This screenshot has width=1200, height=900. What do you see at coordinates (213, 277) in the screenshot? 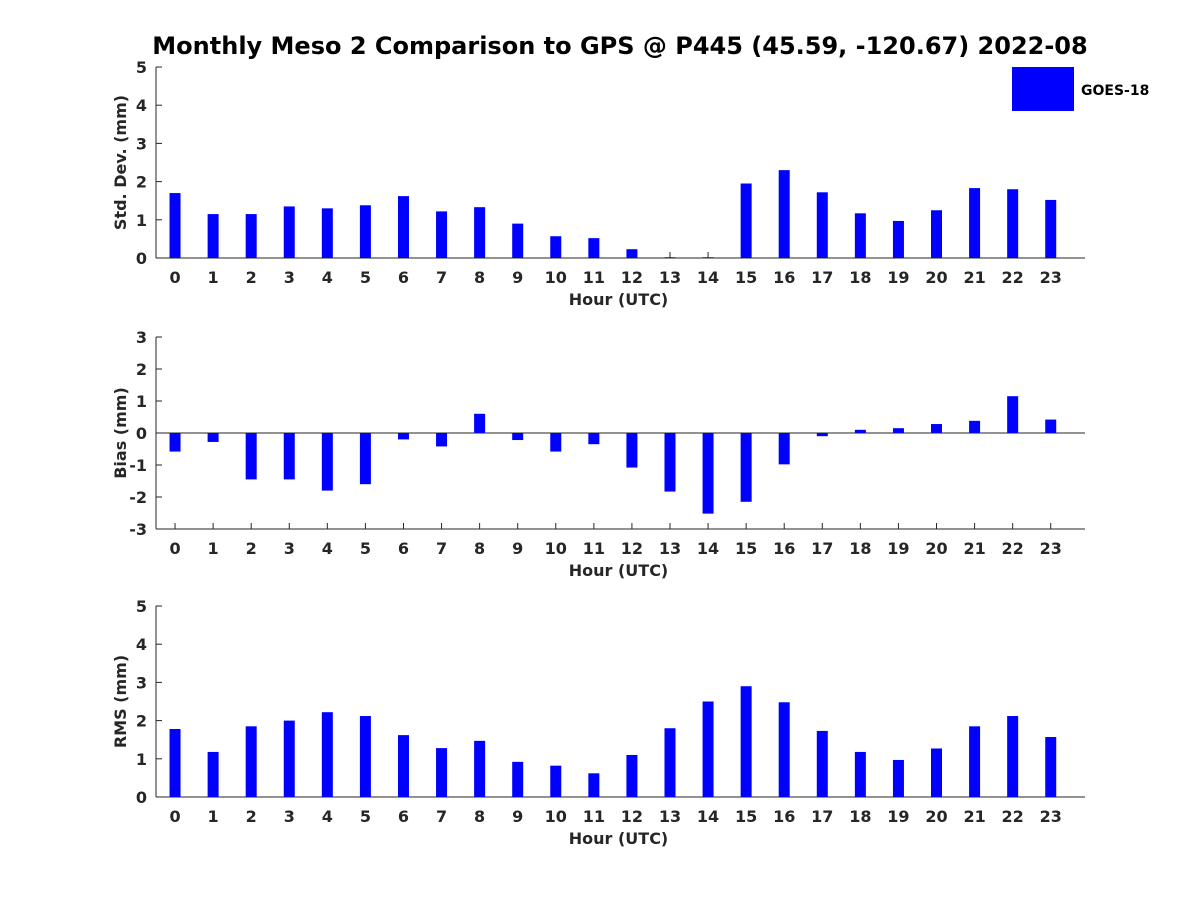
I see `std-dev-x-tick-label: 1` at bounding box center [213, 277].